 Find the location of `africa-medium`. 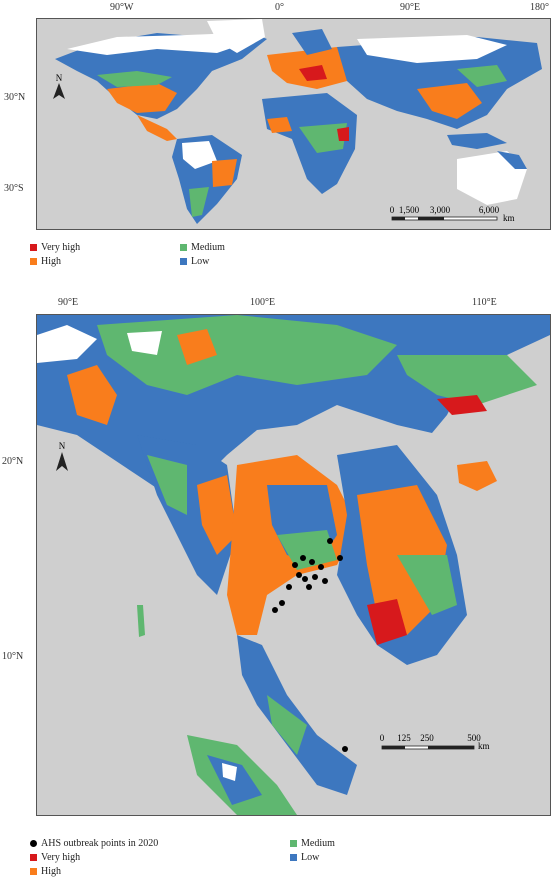

africa-medium is located at coordinates (323, 138).